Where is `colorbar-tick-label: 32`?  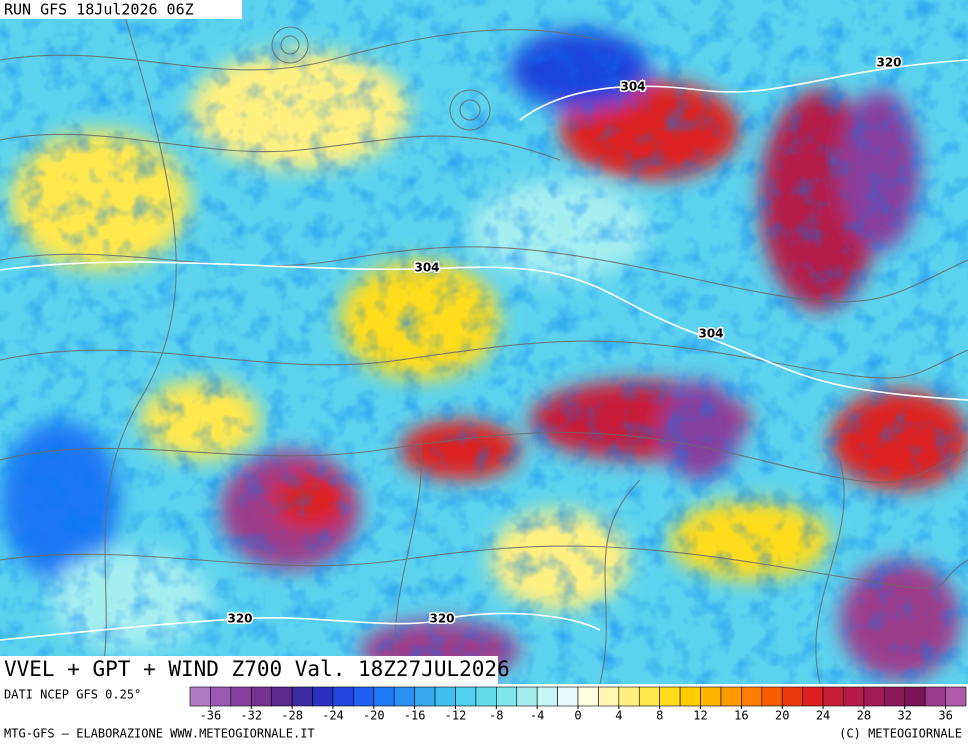
colorbar-tick-label: 32 is located at coordinates (905, 716).